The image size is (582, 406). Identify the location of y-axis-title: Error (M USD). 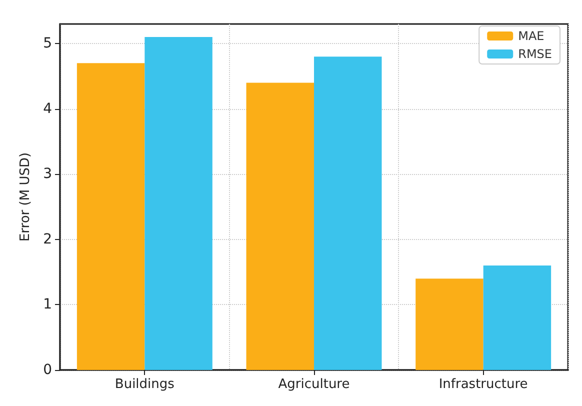
(25, 197).